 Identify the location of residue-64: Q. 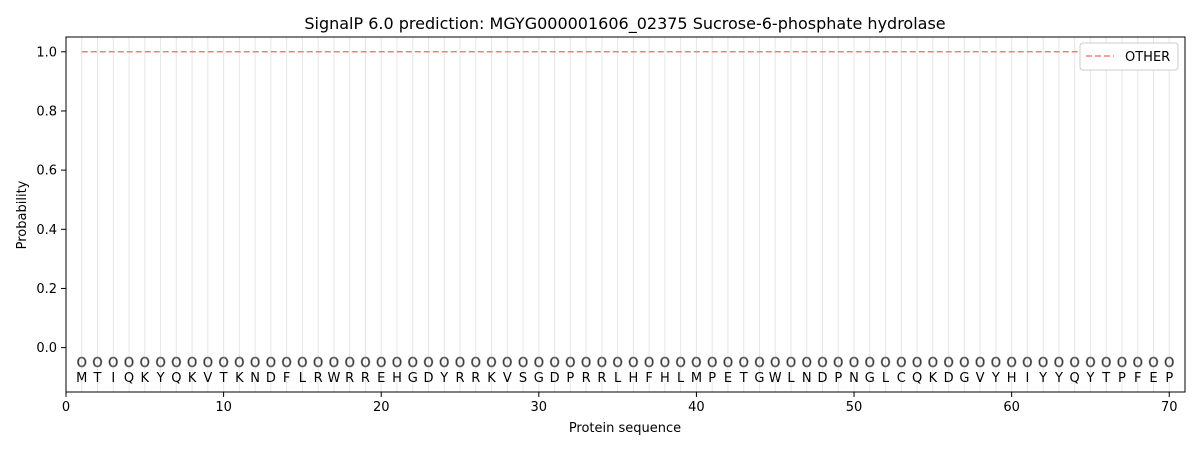
(1075, 378).